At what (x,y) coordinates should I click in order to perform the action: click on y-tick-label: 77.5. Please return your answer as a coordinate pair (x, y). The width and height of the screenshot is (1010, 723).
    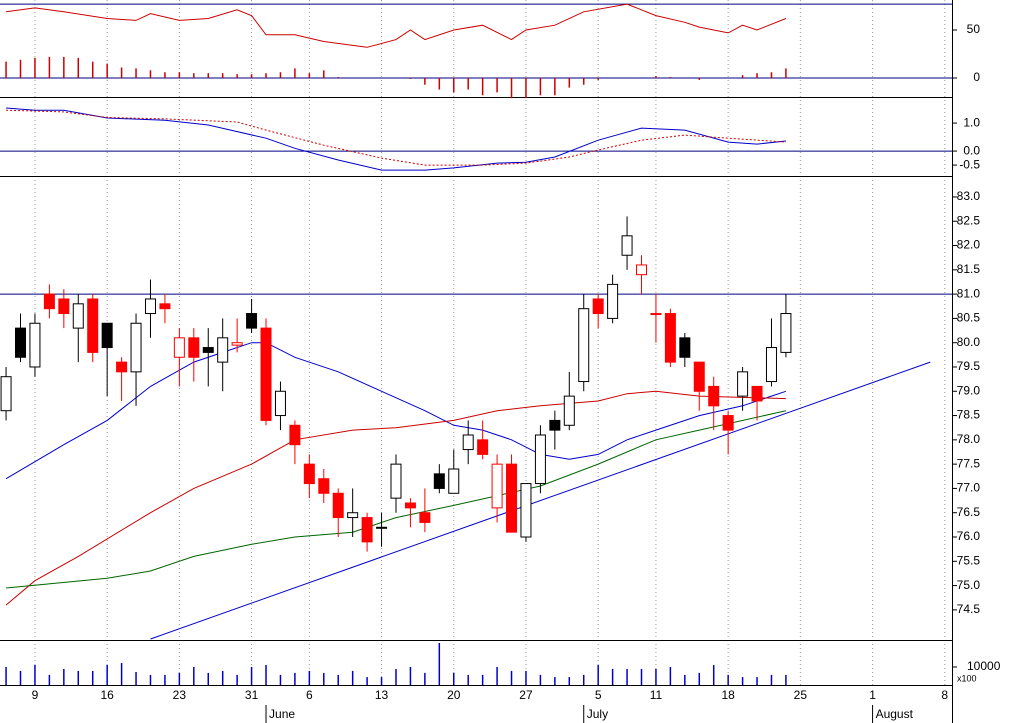
    Looking at the image, I should click on (969, 463).